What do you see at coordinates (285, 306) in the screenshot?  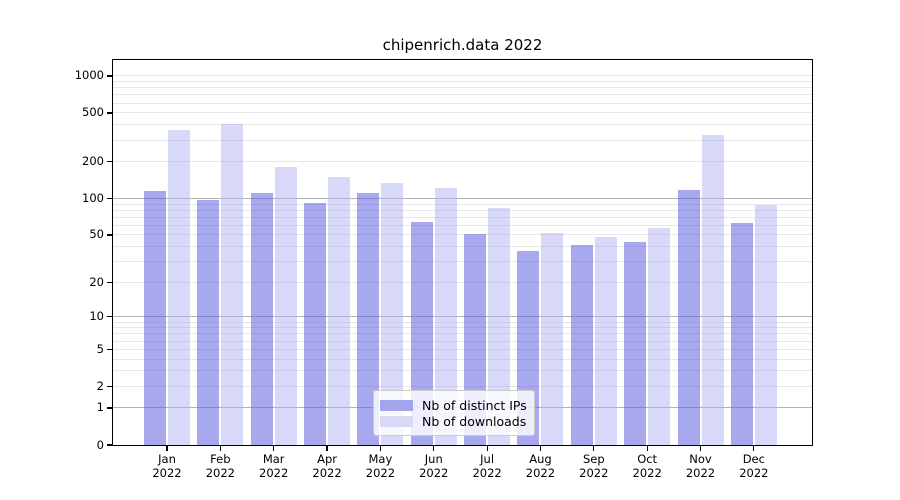 I see `bar-downloads-mar` at bounding box center [285, 306].